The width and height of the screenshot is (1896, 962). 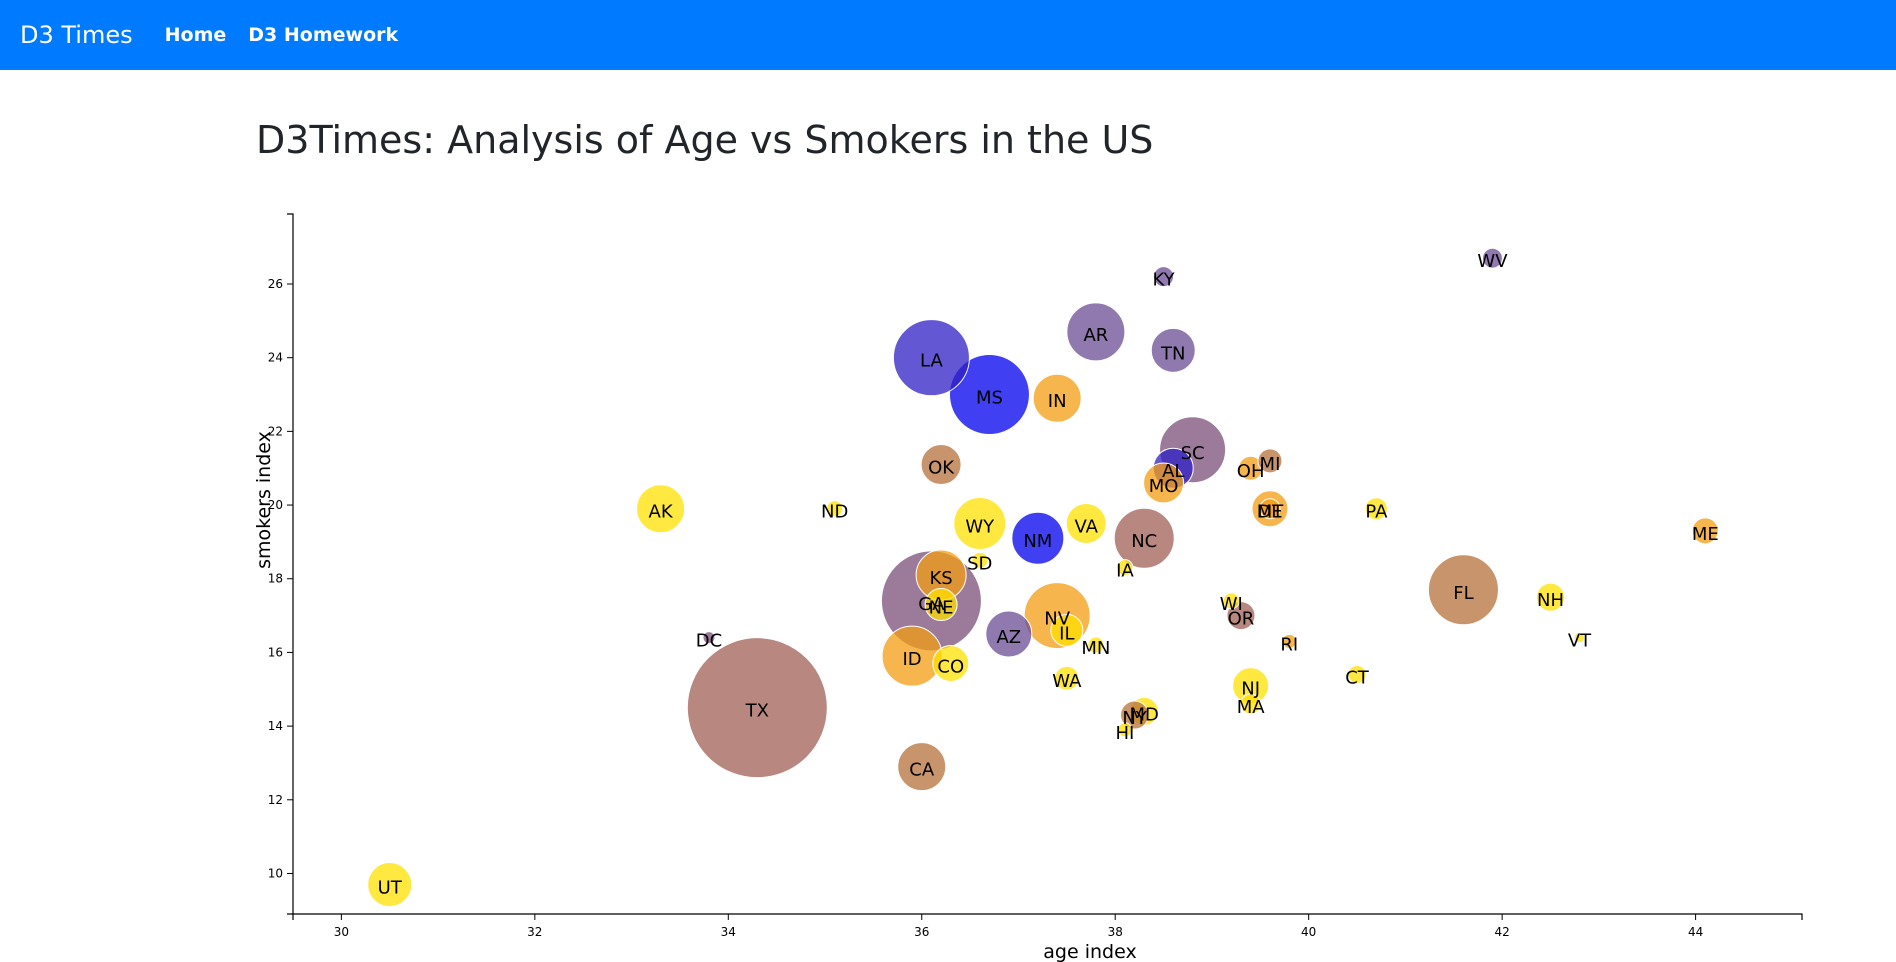 What do you see at coordinates (1550, 600) in the screenshot?
I see `state-label-nh: NH` at bounding box center [1550, 600].